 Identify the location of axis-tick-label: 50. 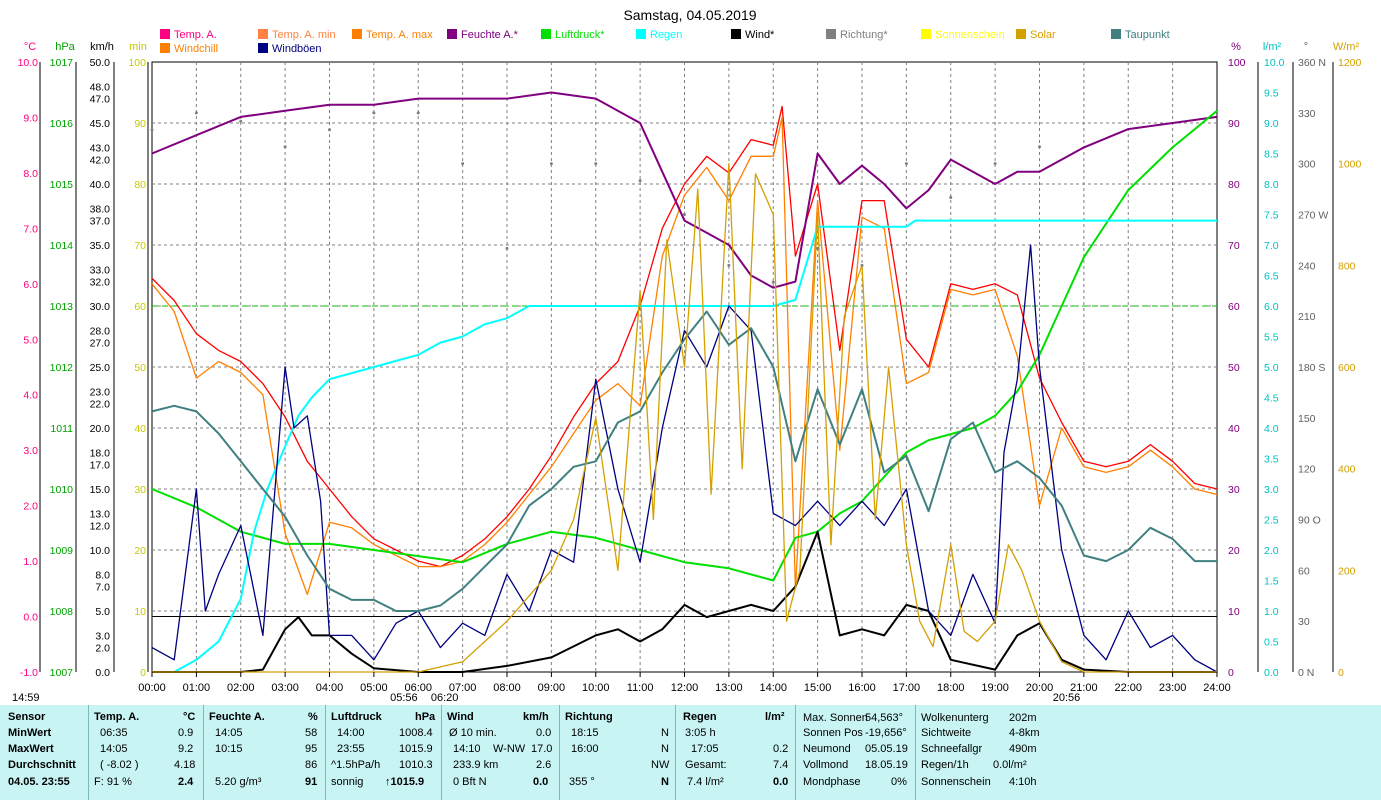
(140, 368).